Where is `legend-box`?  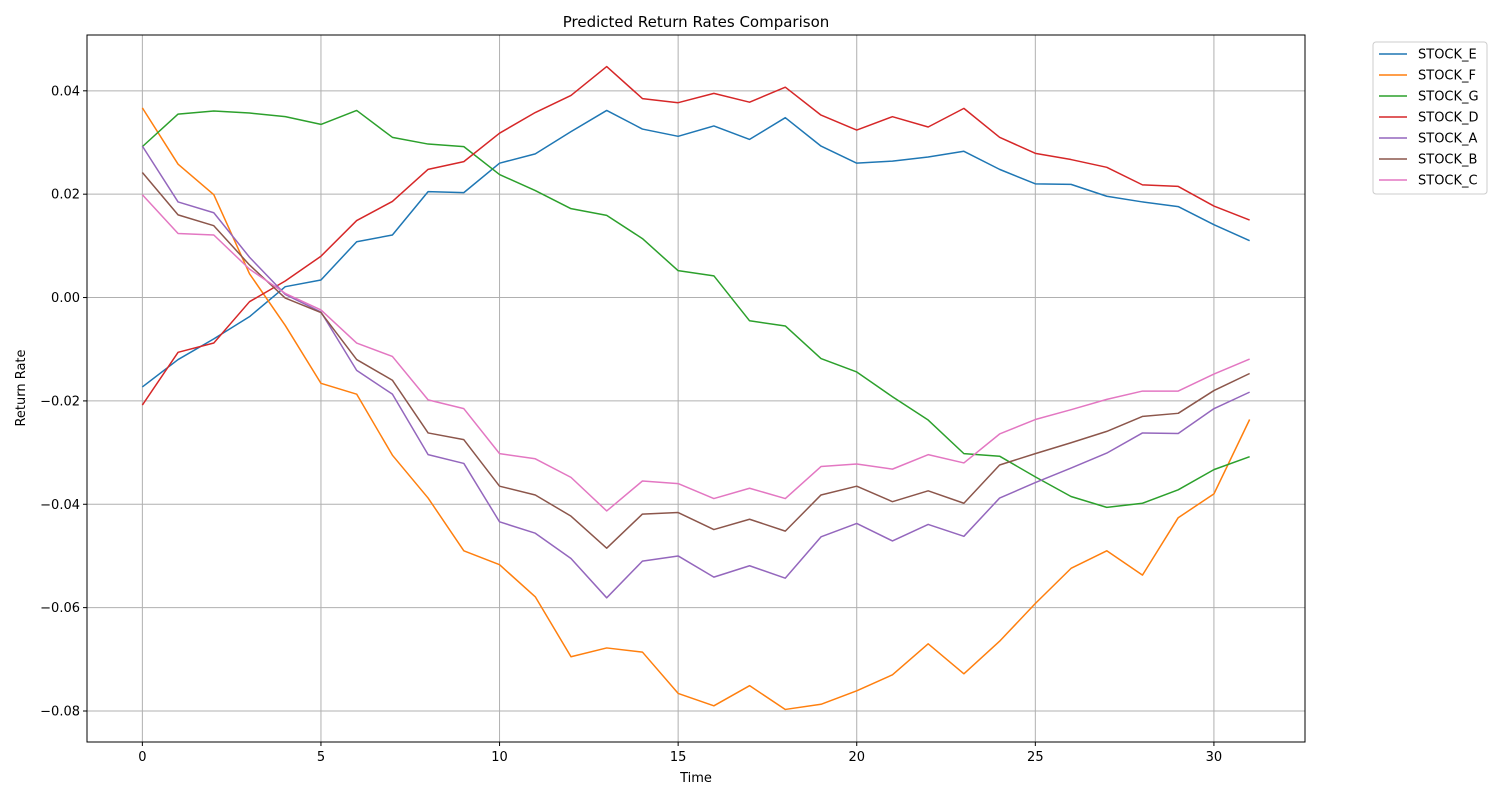
legend-box is located at coordinates (1430, 118).